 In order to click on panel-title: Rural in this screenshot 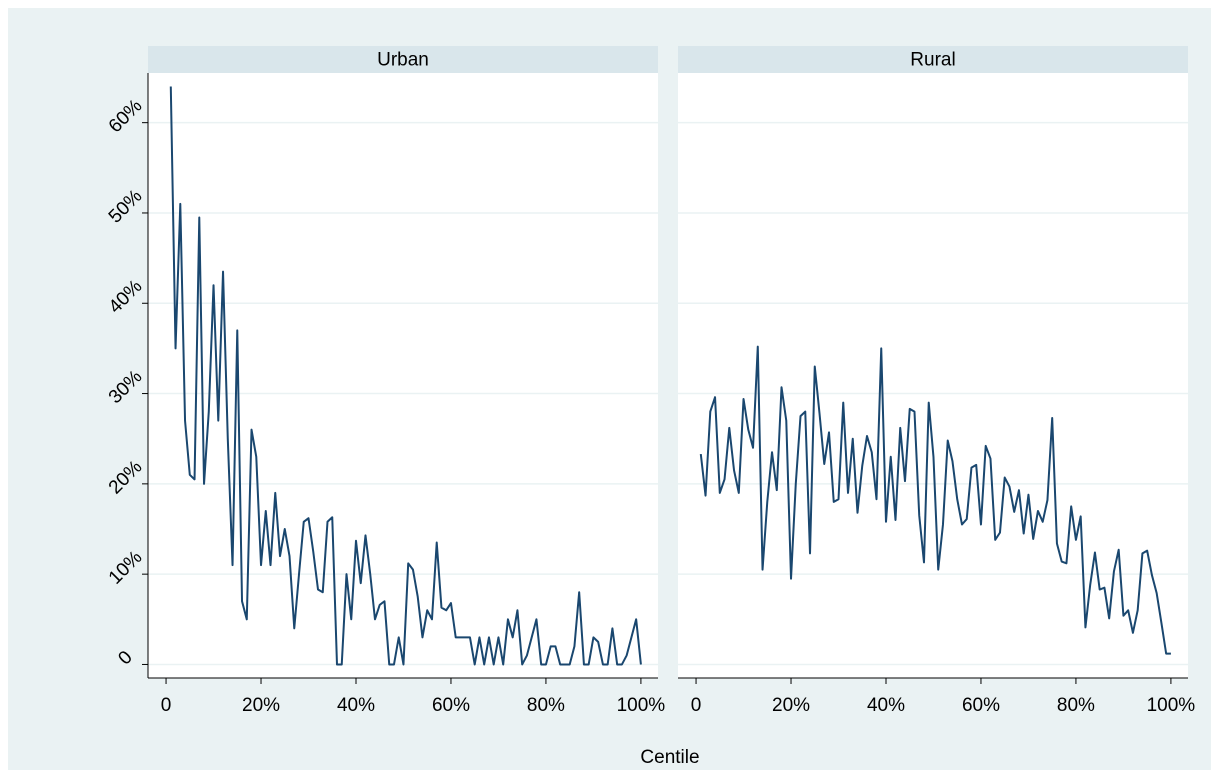, I will do `click(932, 60)`.